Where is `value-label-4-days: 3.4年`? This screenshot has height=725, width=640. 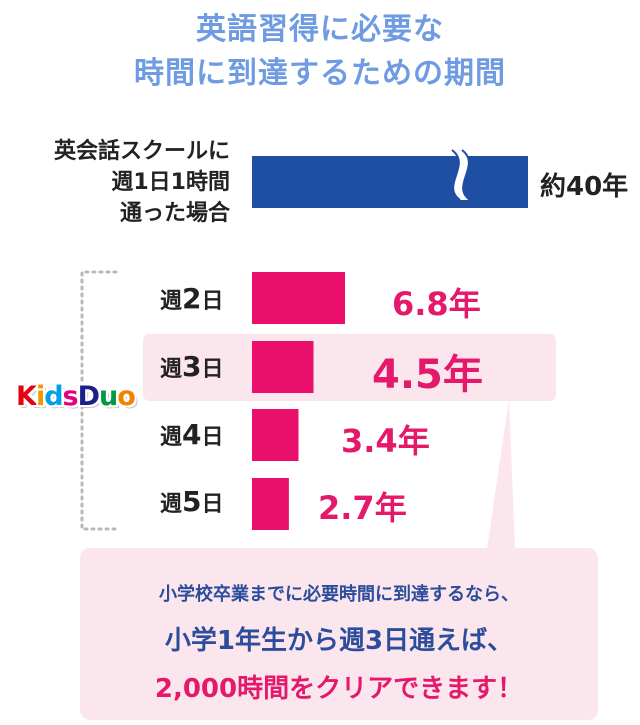 value-label-4-days: 3.4年 is located at coordinates (385, 441).